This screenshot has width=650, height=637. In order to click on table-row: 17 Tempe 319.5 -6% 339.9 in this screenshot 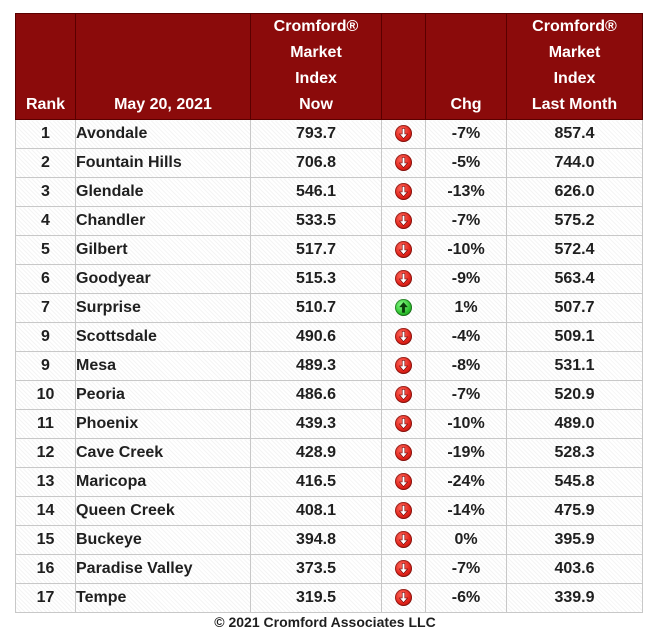, I will do `click(329, 598)`.